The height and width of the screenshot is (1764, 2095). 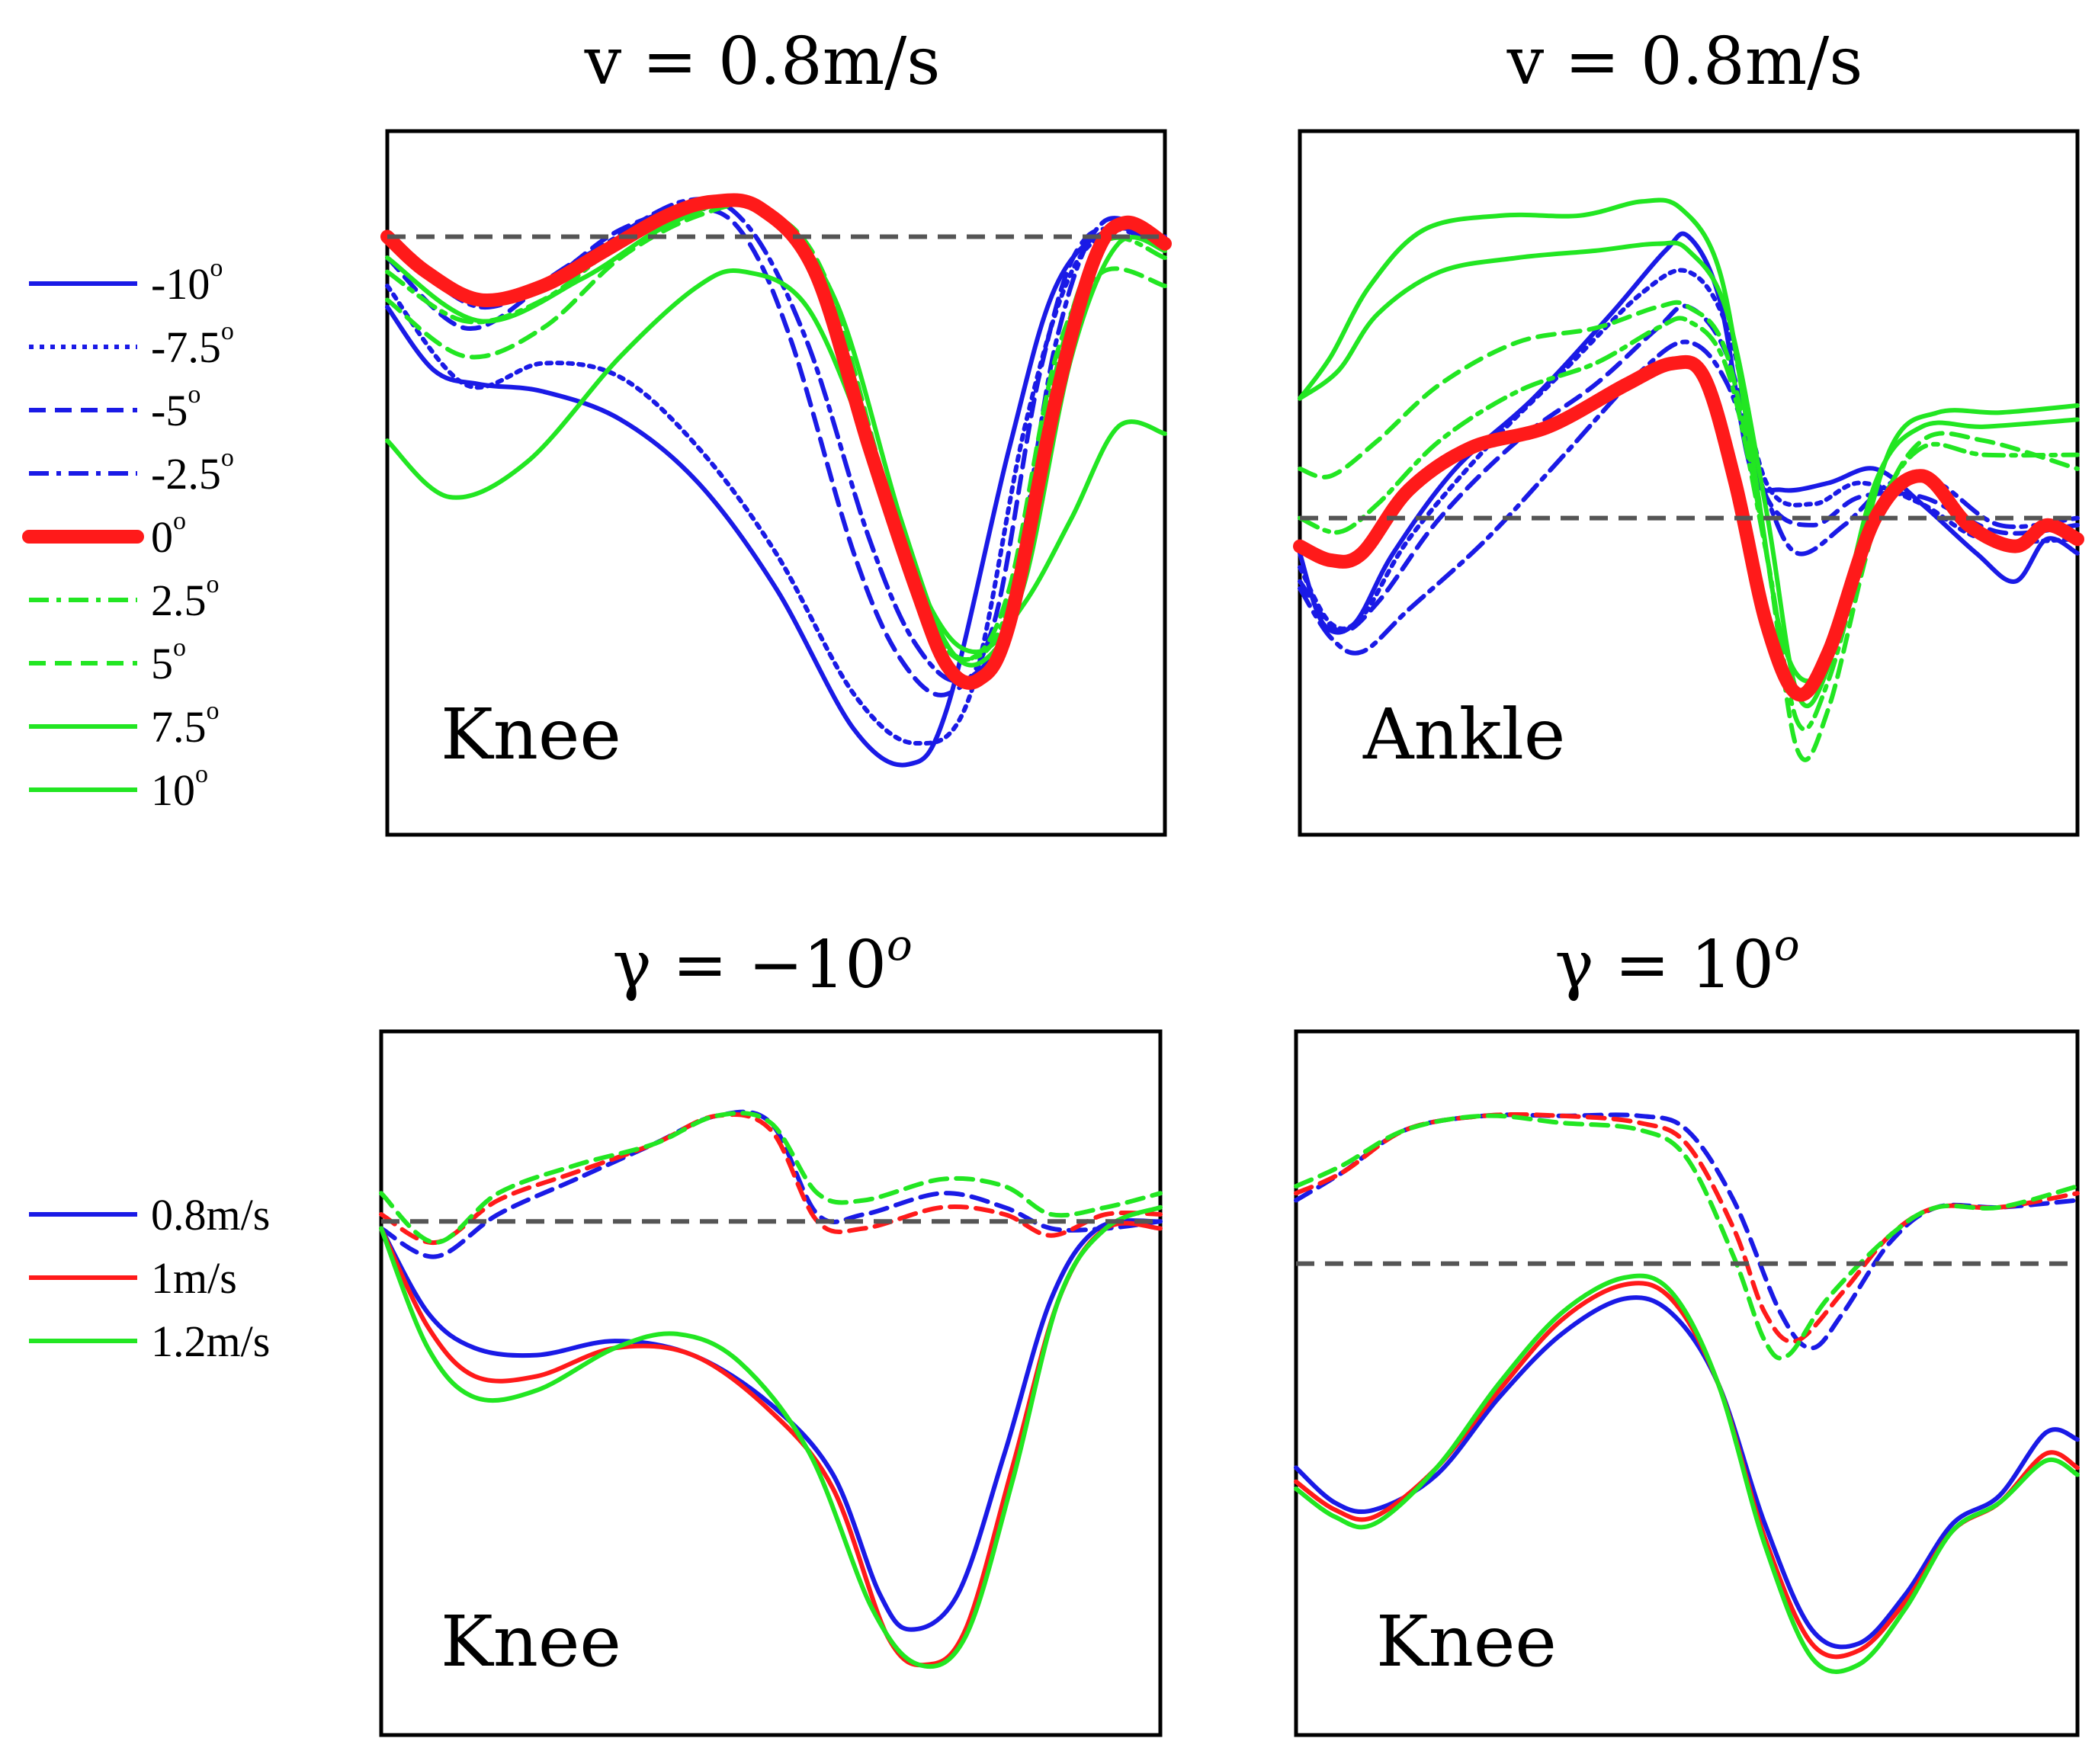 What do you see at coordinates (162, 663) in the screenshot?
I see `legend-label-text: 5` at bounding box center [162, 663].